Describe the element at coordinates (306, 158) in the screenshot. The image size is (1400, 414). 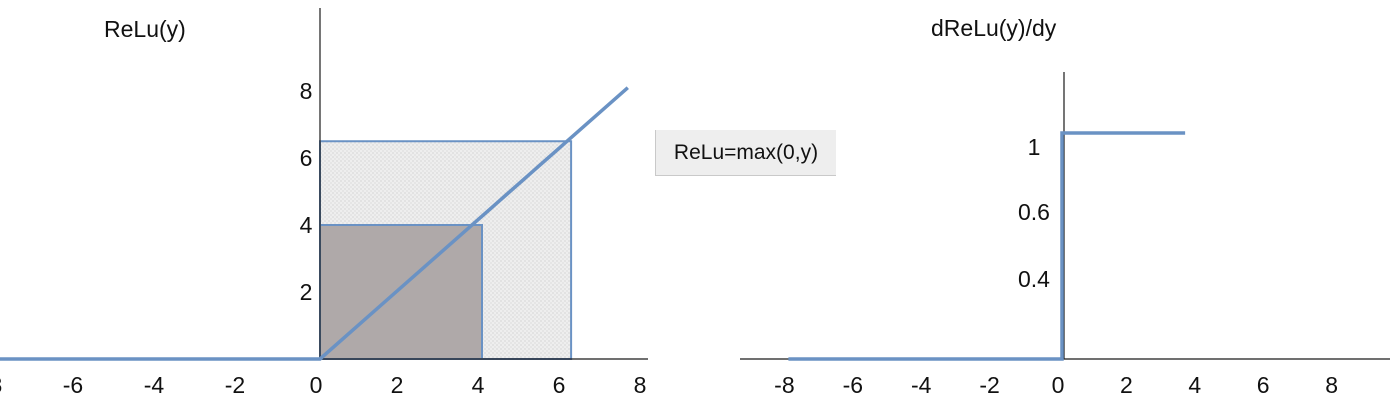
I see `relu-y-tick-label: 6` at that location.